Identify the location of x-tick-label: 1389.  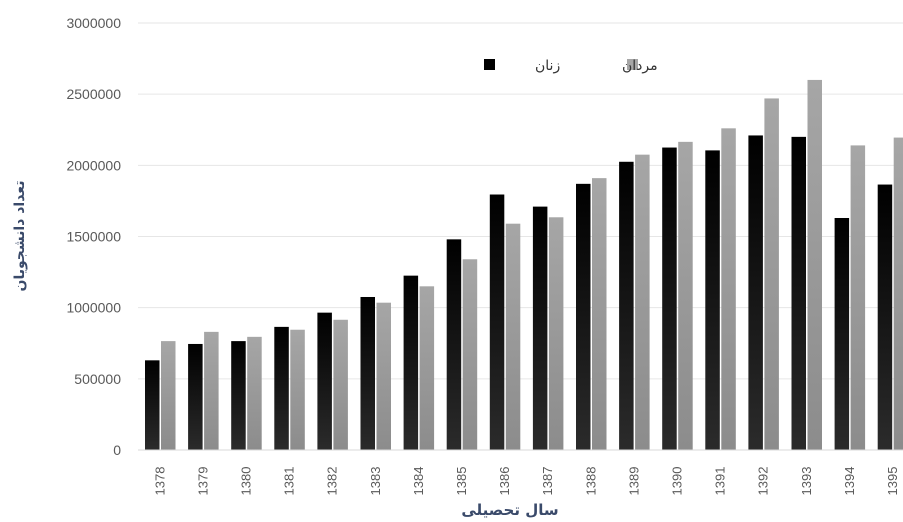
(633, 481).